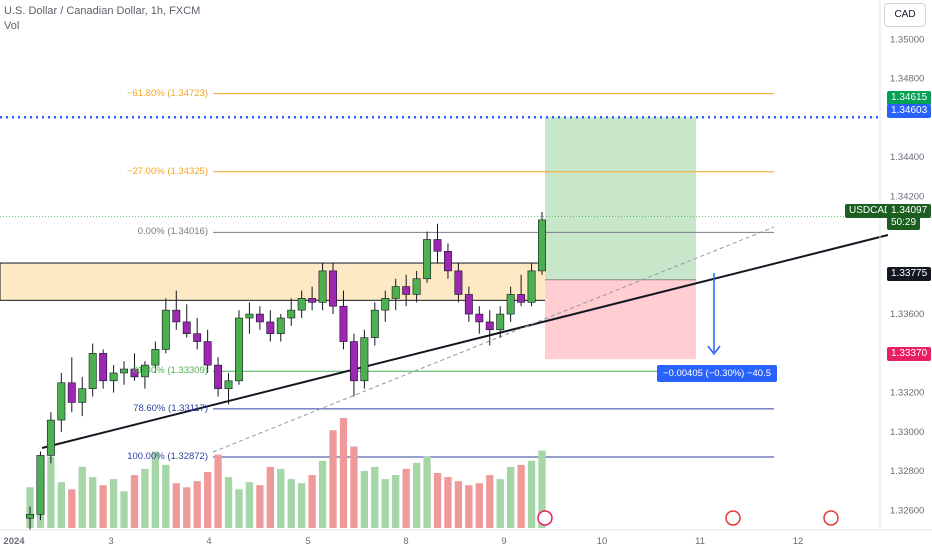 The width and height of the screenshot is (932, 550). Describe the element at coordinates (620, 198) in the screenshot. I see `profit-zone` at that location.